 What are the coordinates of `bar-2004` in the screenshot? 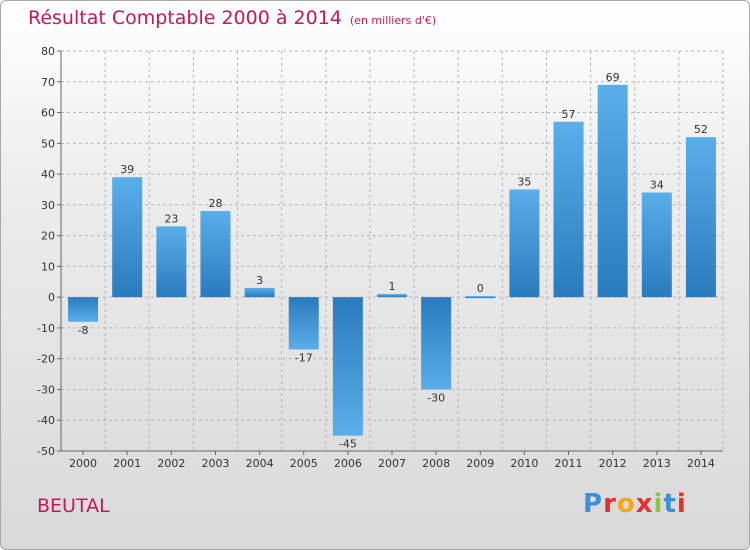 It's located at (259, 292).